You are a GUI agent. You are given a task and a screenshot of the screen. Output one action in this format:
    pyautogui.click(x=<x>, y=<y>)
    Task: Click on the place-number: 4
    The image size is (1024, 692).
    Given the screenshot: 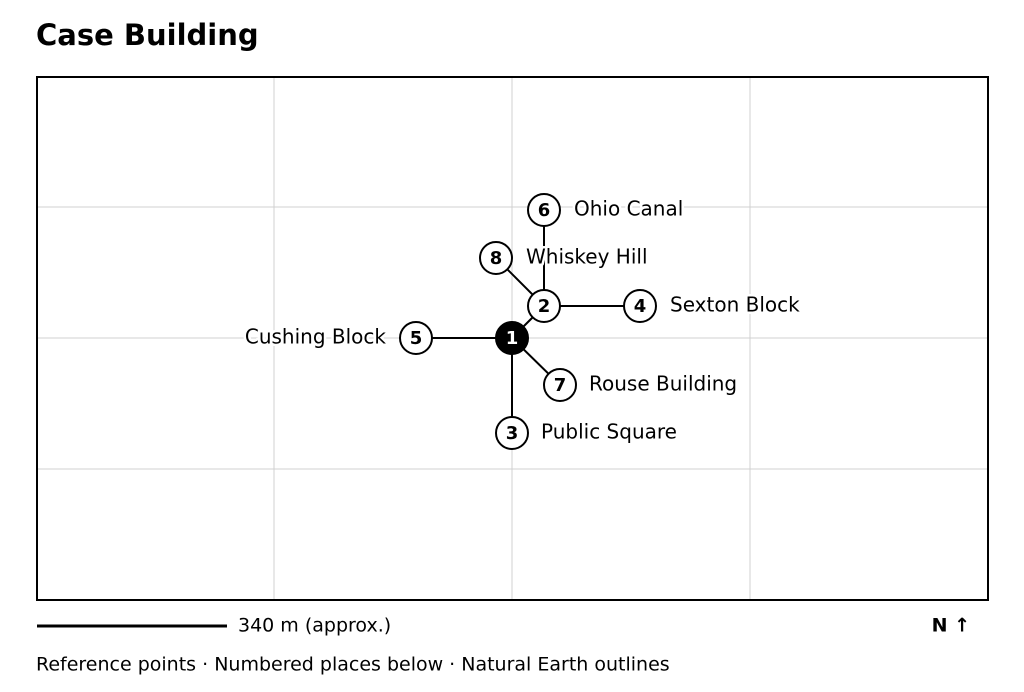 What is the action you would take?
    pyautogui.click(x=640, y=306)
    